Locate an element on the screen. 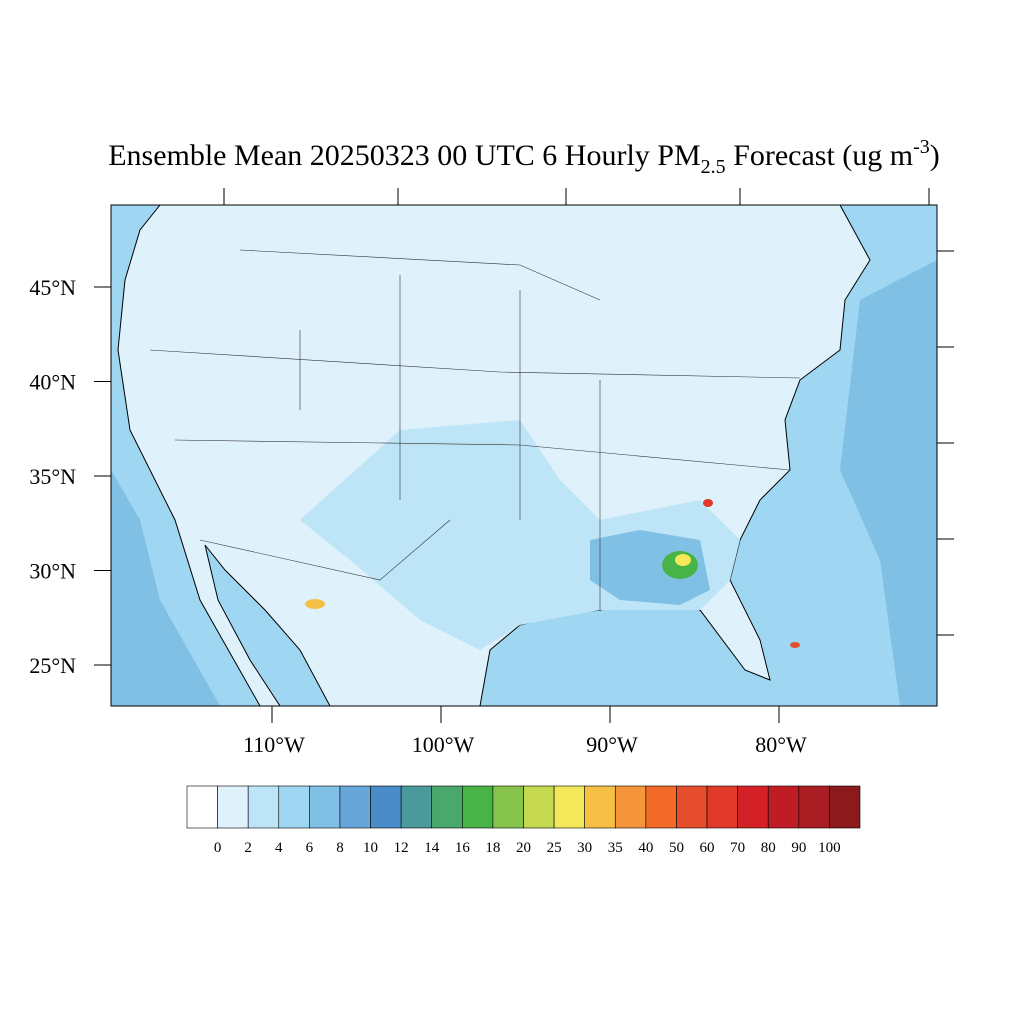 The image size is (1024, 1029). blob-red2 is located at coordinates (795, 645).